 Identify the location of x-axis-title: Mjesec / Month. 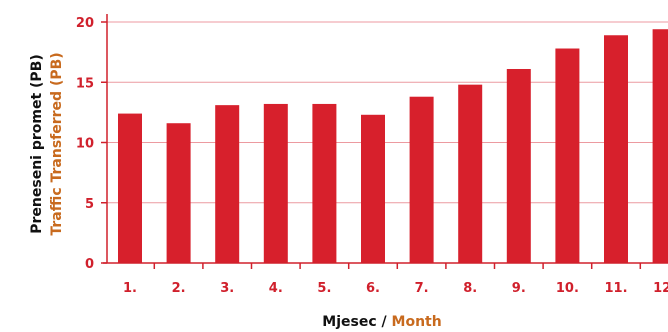
(381, 322).